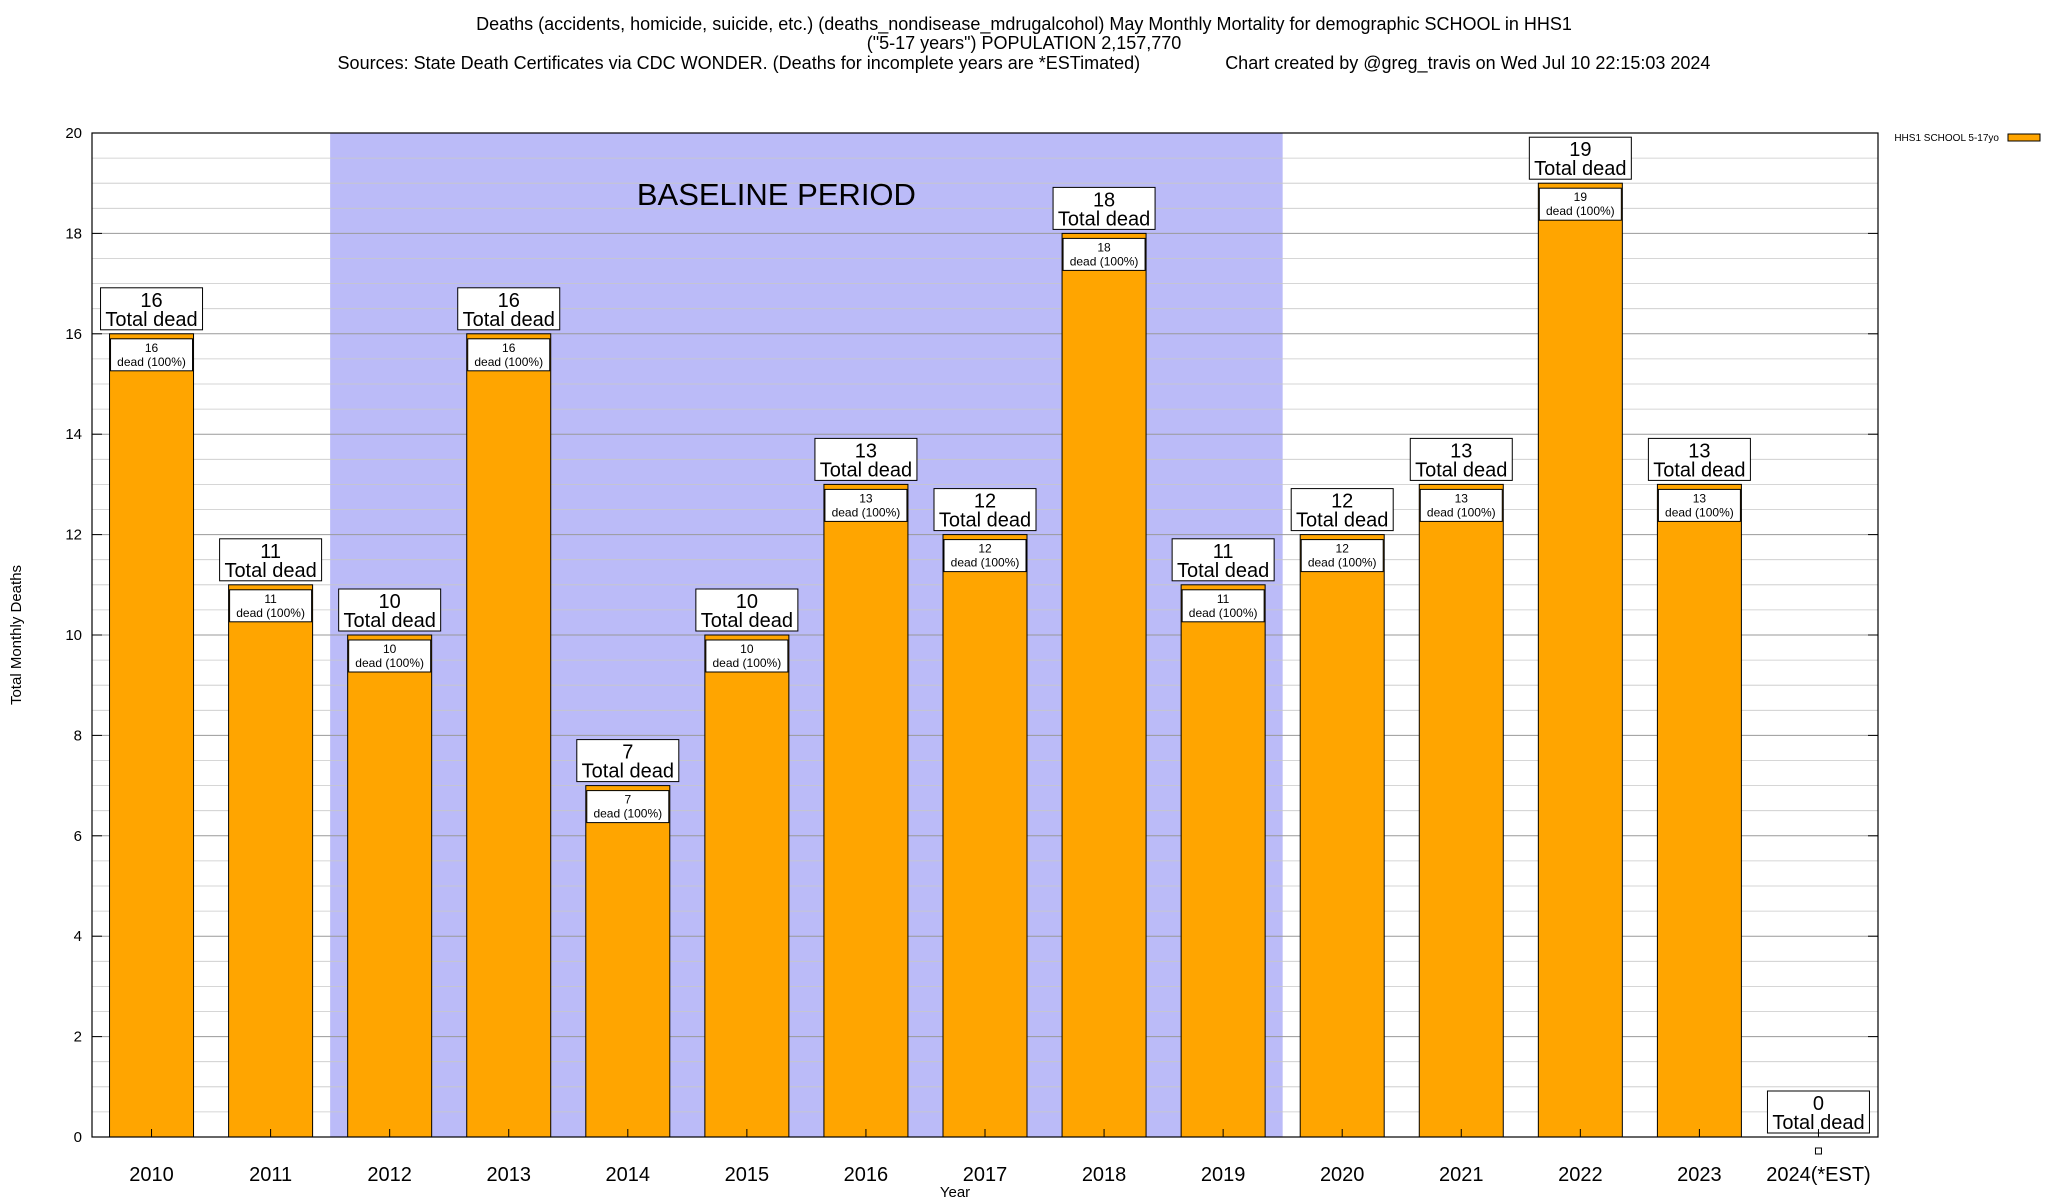  I want to click on x-tick-label: 2012, so click(389, 1175).